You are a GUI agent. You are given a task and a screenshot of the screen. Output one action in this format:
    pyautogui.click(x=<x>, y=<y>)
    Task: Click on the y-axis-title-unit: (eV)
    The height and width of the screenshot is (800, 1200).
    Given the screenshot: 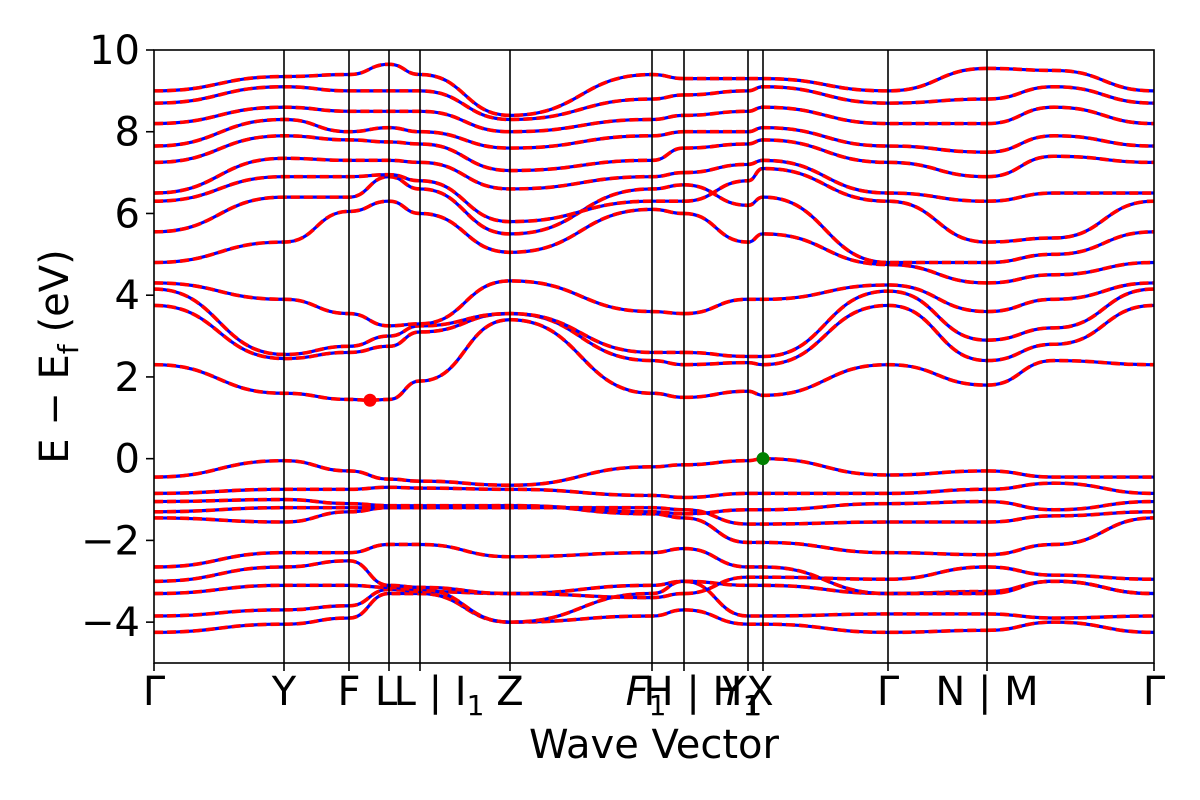 What is the action you would take?
    pyautogui.click(x=55, y=290)
    